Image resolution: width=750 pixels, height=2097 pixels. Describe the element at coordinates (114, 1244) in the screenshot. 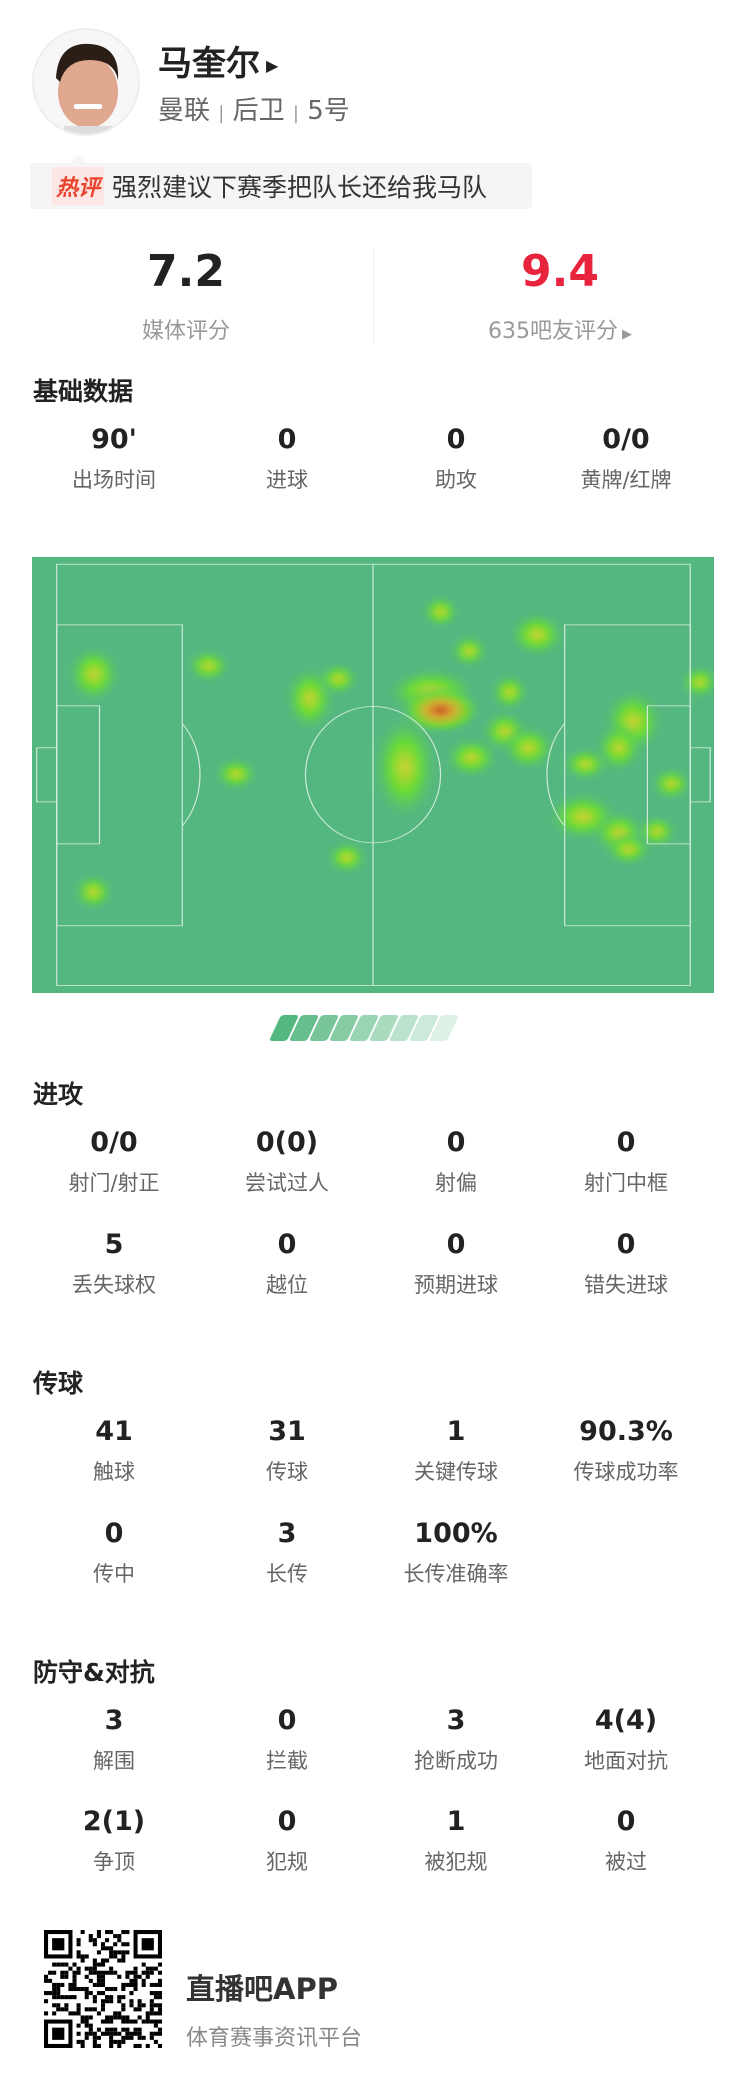

I see `stat-value: 5` at that location.